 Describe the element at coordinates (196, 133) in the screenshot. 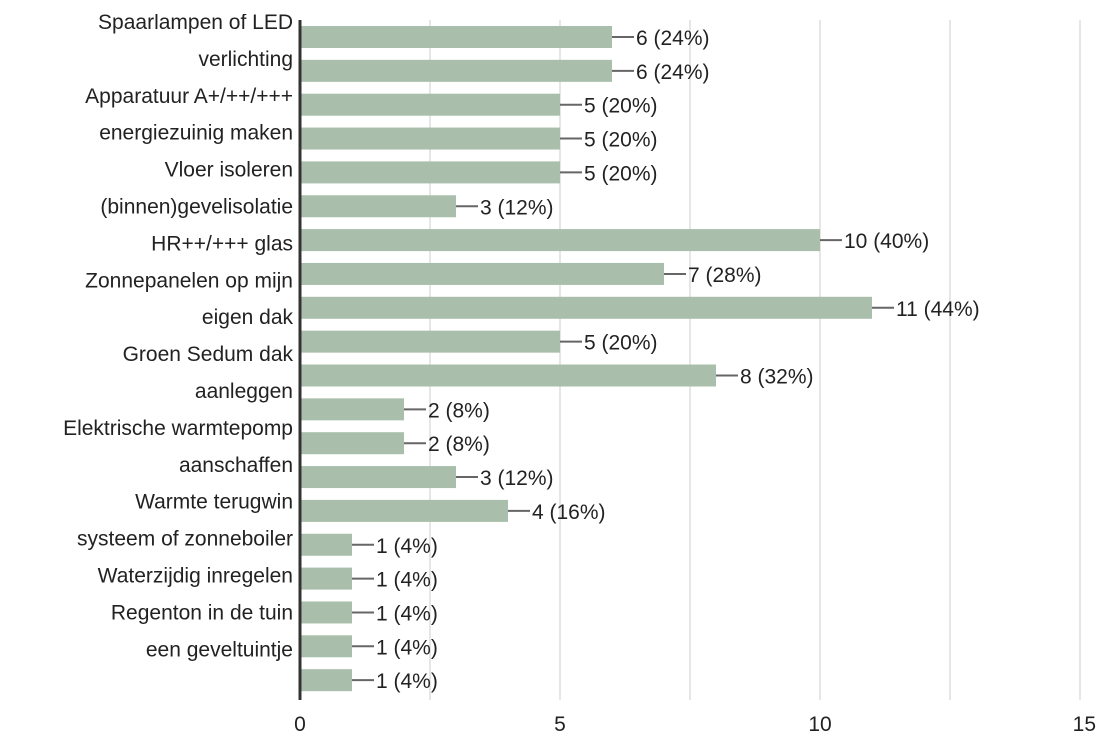

I see `y-tick-label: energiezuinig maken` at that location.